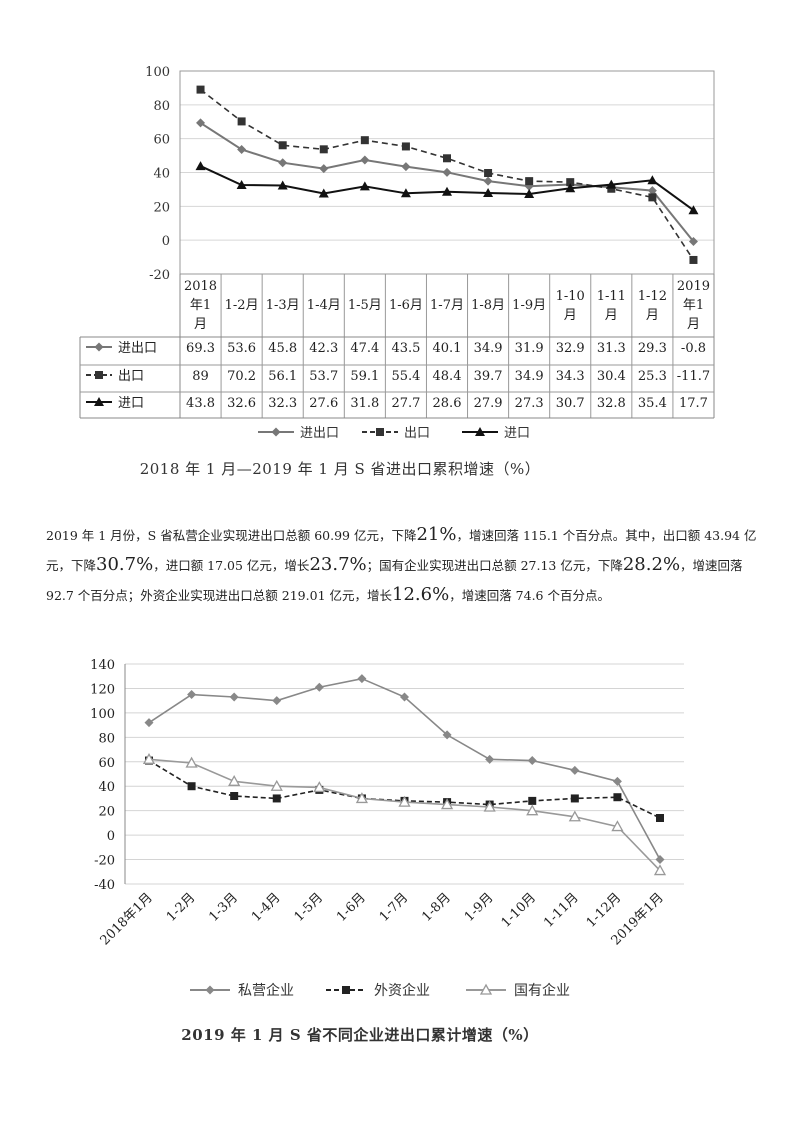 The image size is (800, 1132). I want to click on table-value: 43.5, so click(405, 348).